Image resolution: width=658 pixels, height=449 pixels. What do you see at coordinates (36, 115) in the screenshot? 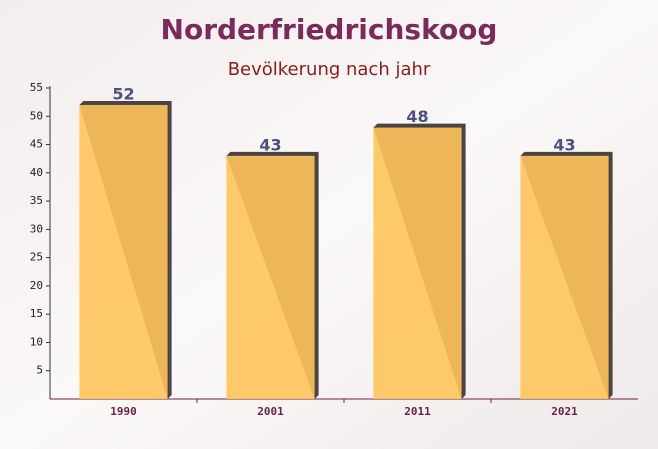
I see `y-tick-label: 50` at bounding box center [36, 115].